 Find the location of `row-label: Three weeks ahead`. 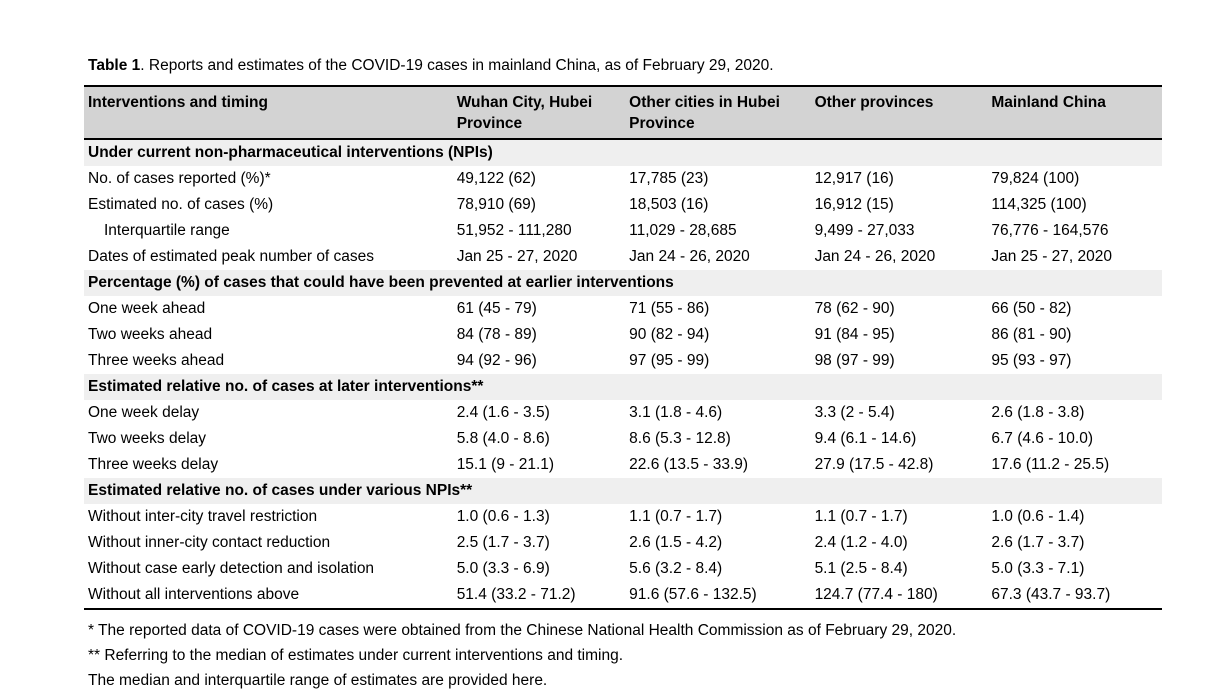

row-label: Three weeks ahead is located at coordinates (156, 360).